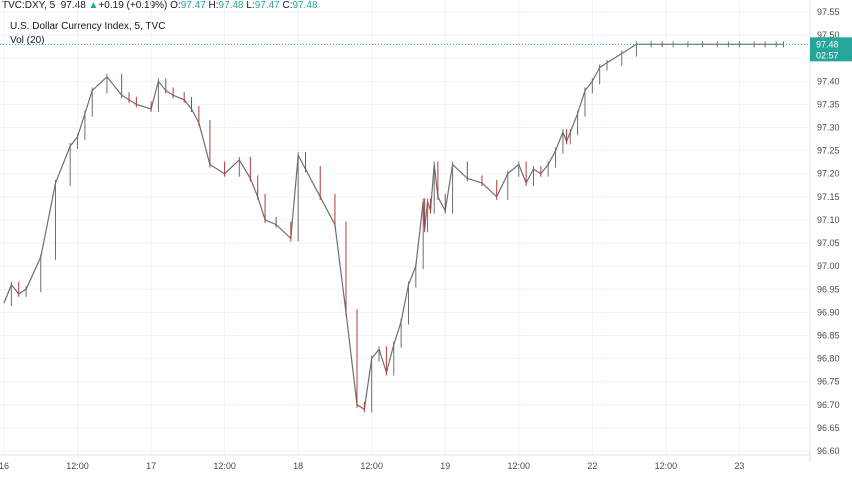 The height and width of the screenshot is (485, 852). Describe the element at coordinates (828, 266) in the screenshot. I see `y-tick-label: 97.00` at that location.